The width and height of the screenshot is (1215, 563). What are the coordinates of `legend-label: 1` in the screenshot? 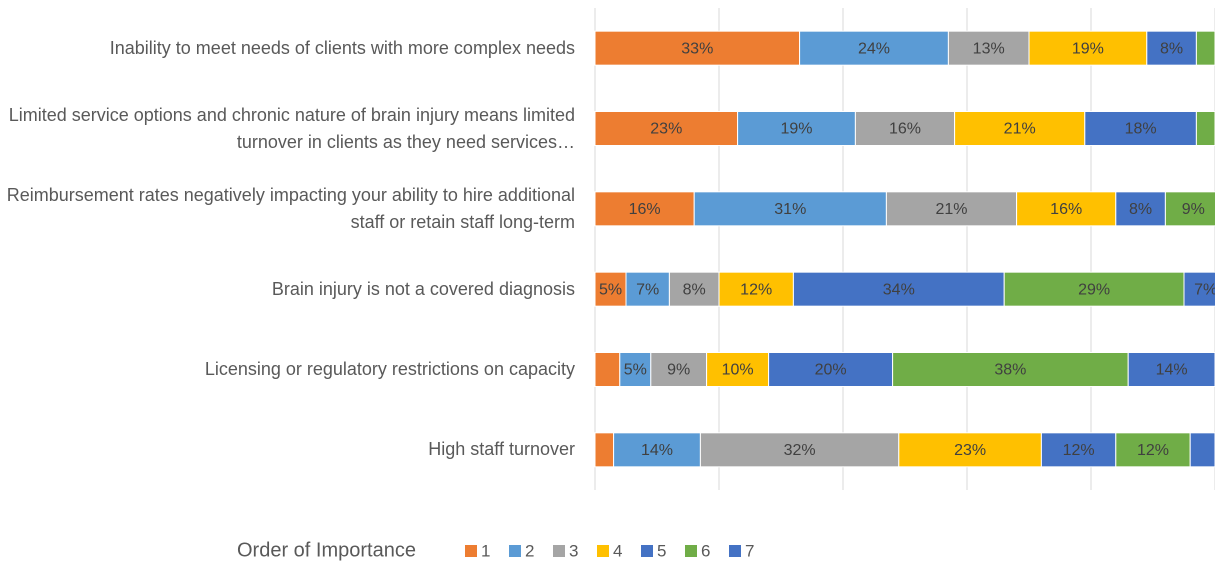 It's located at (485, 550).